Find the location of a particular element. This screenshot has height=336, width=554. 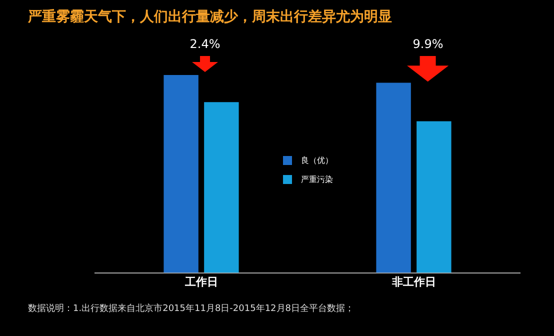

text: 9.9% is located at coordinates (428, 44).